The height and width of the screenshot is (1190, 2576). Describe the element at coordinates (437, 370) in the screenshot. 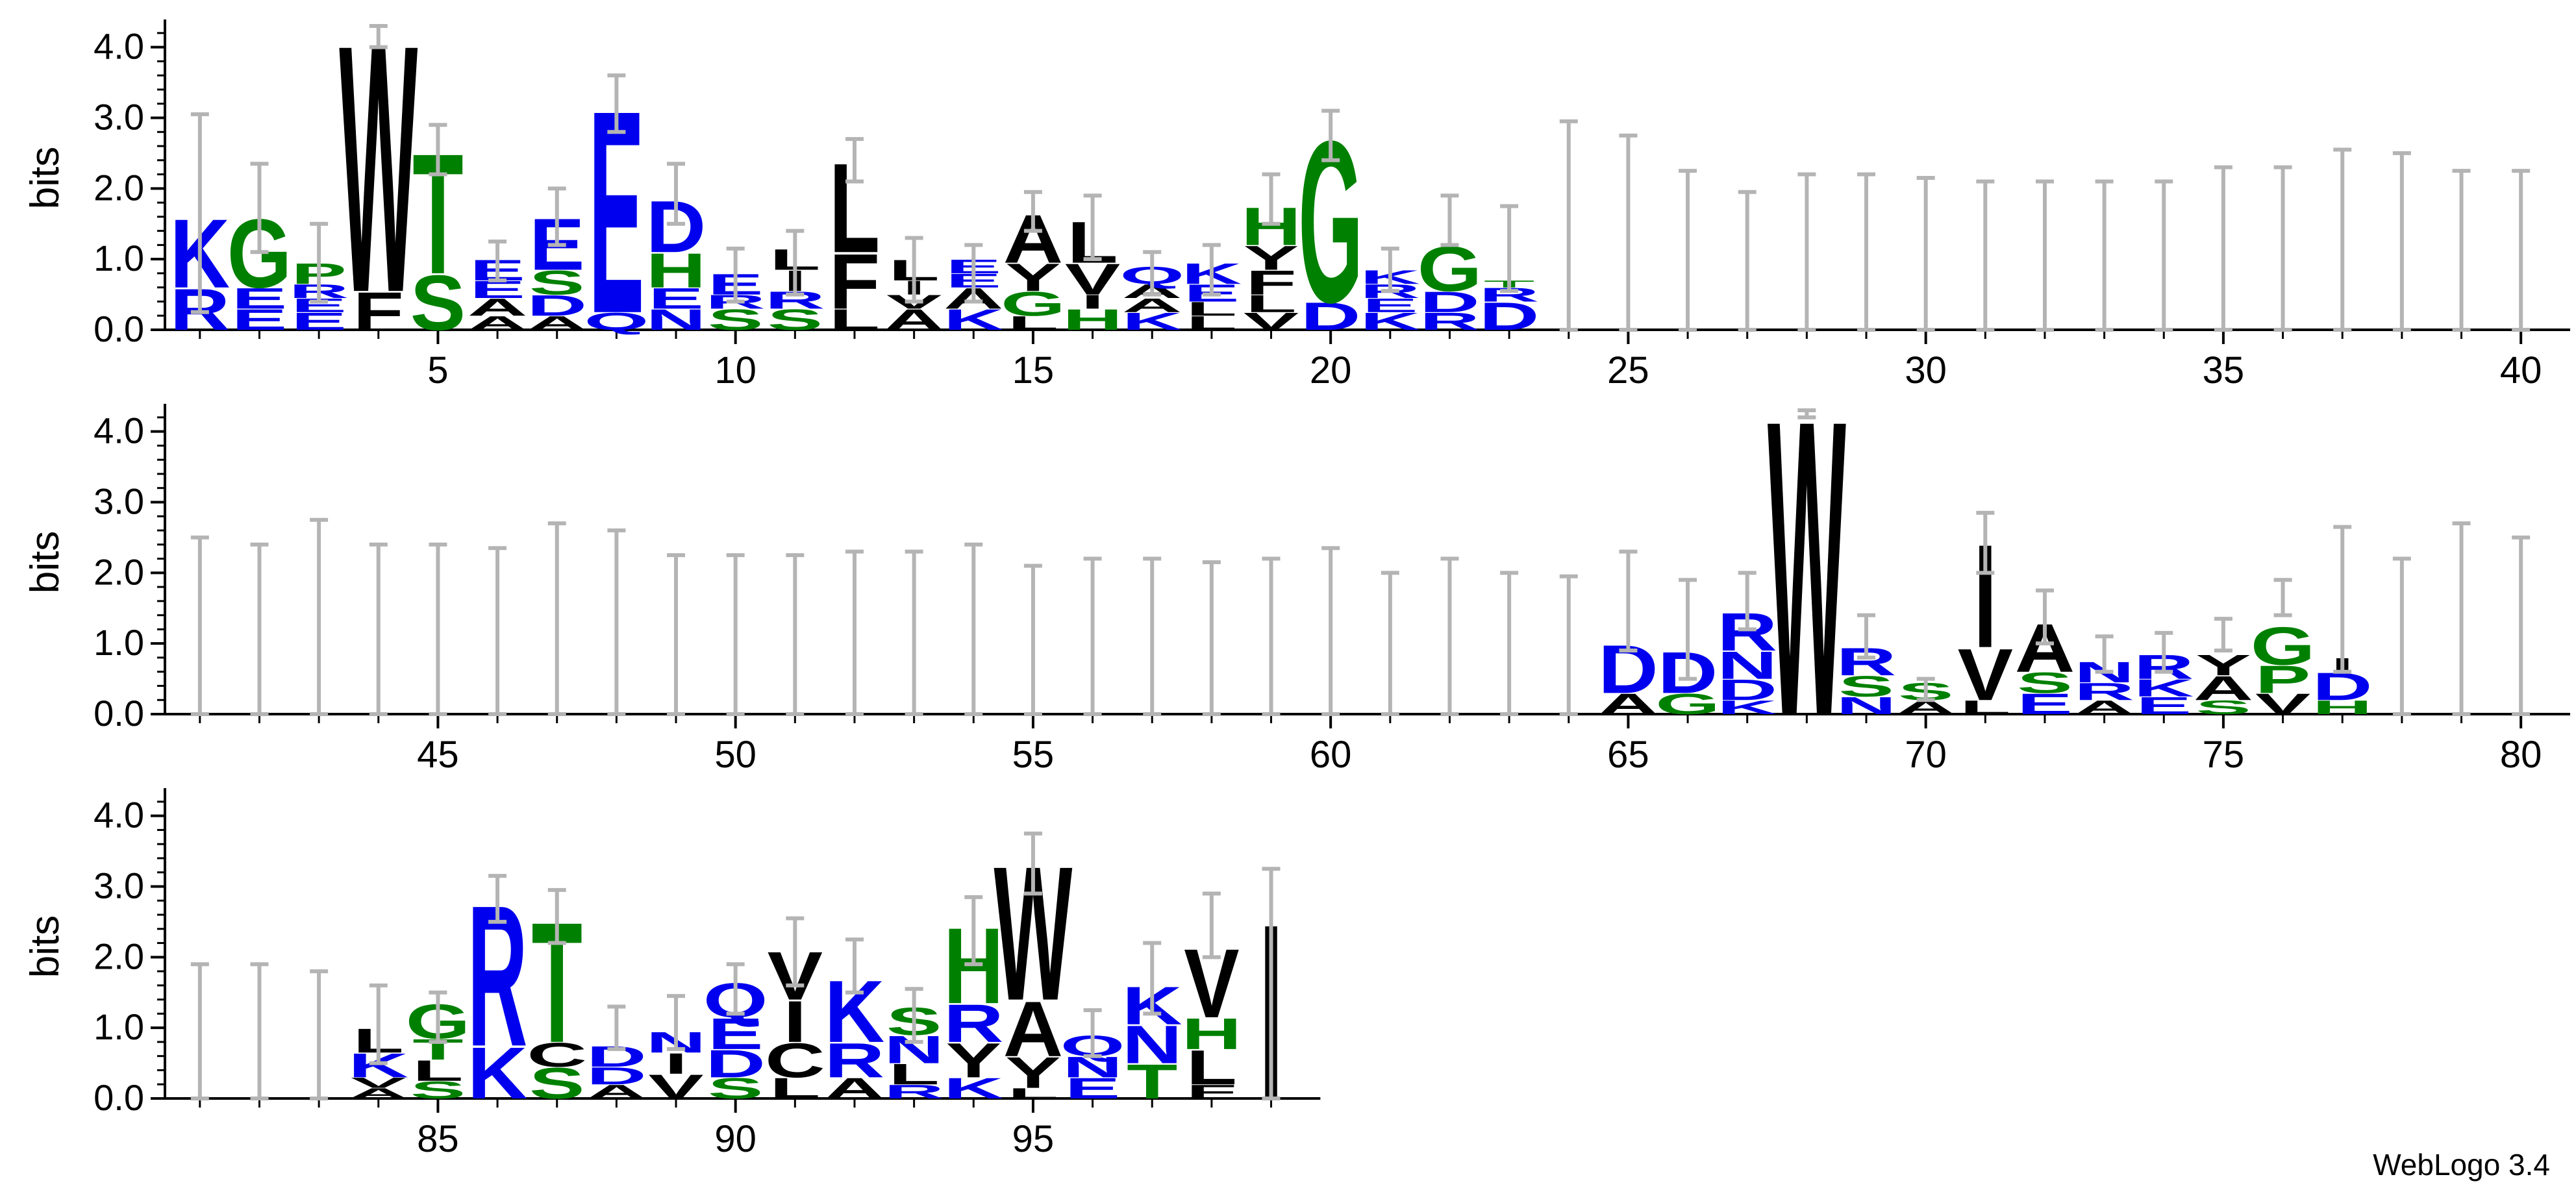

I see `x-tick-label: 5` at that location.